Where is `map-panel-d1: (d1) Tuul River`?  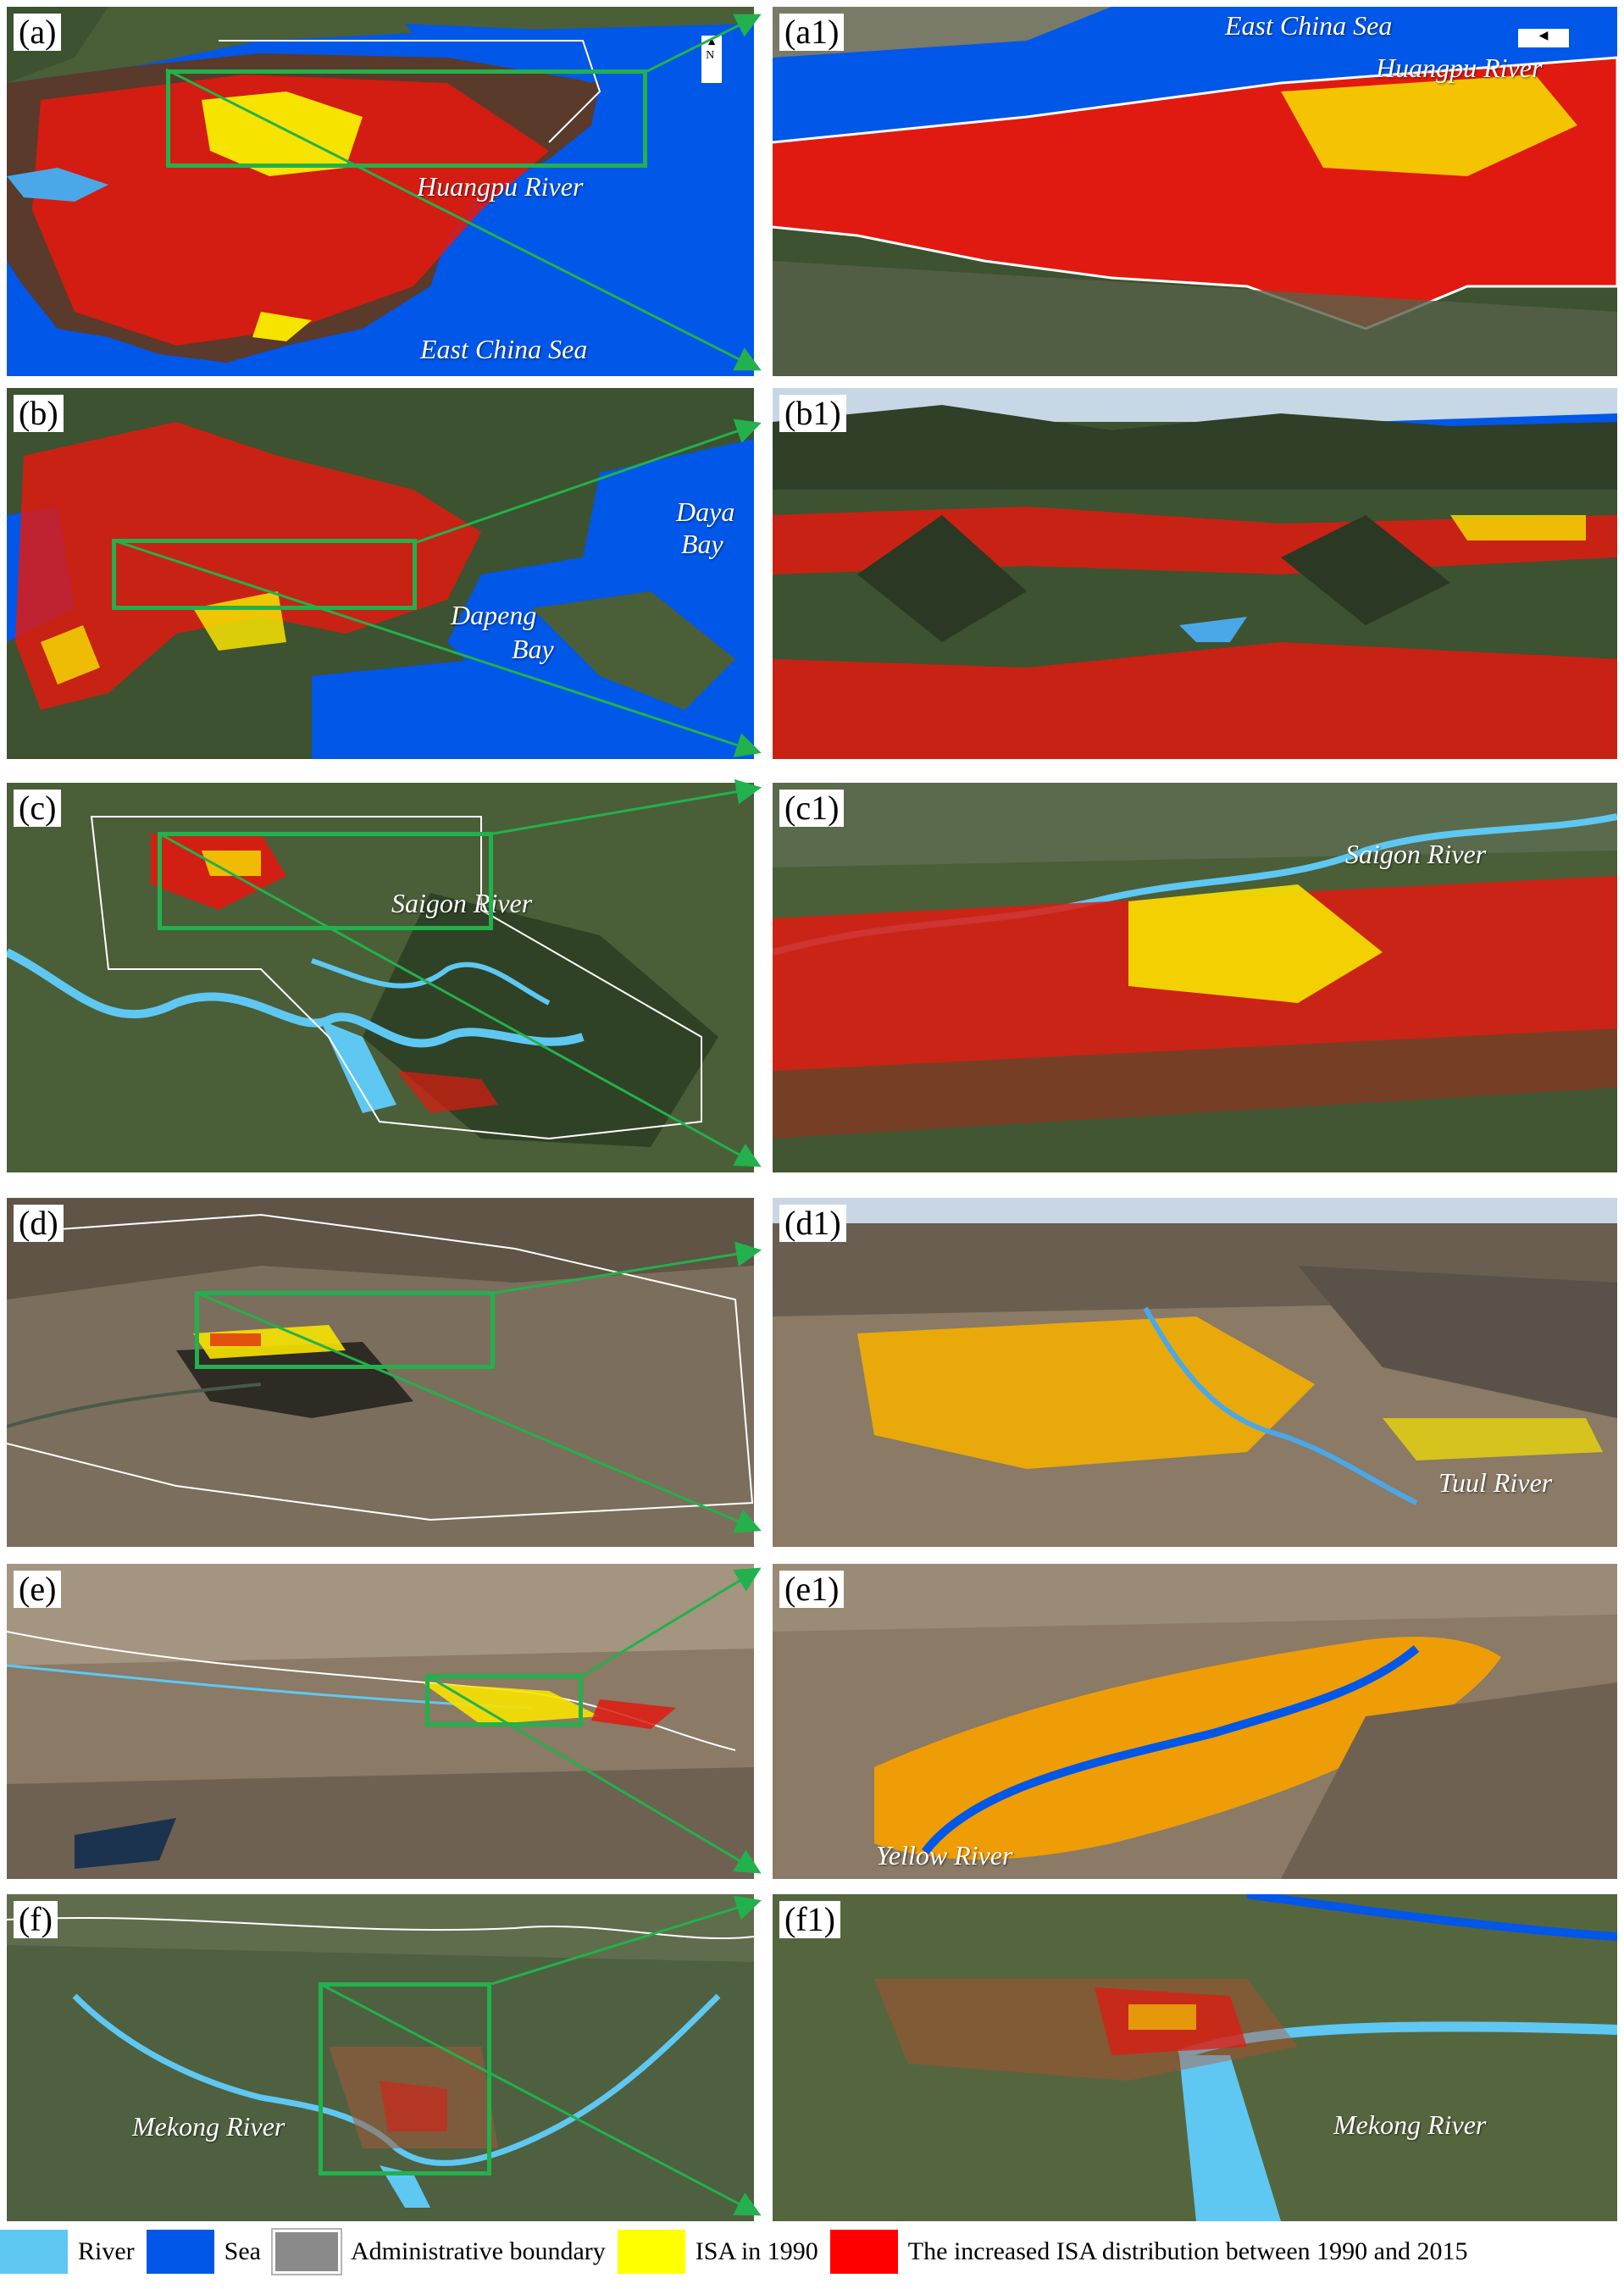
map-panel-d1: (d1) Tuul River is located at coordinates (1195, 1372).